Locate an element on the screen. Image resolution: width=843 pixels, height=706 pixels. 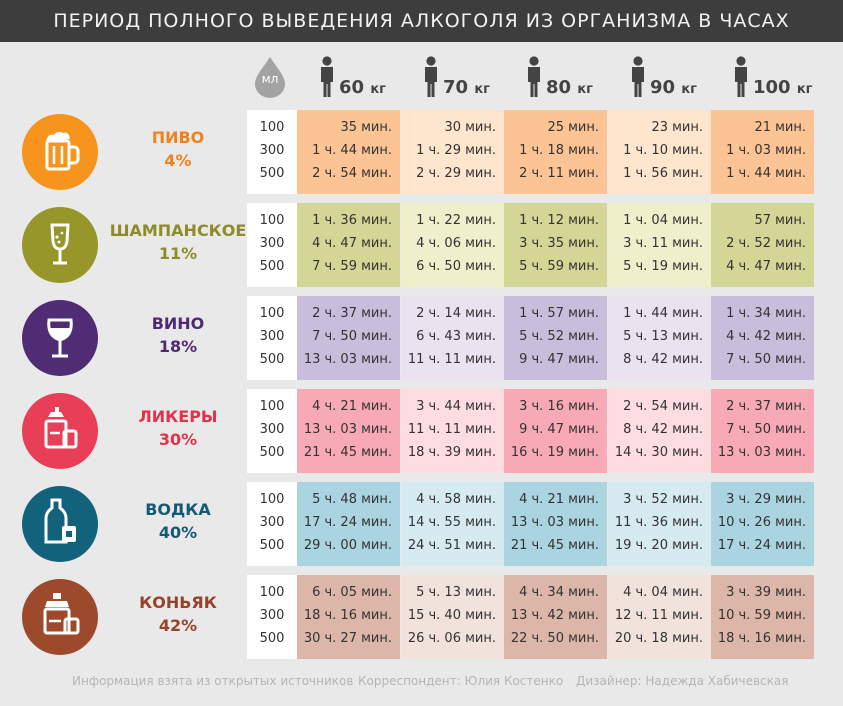
weight-header-70: 70 кг is located at coordinates (475, 78).